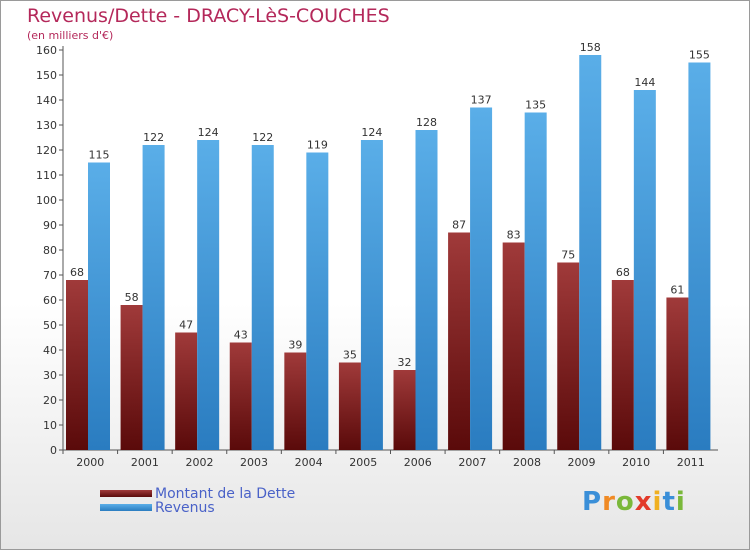 The height and width of the screenshot is (550, 750). I want to click on x-tick-label: 2010, so click(636, 462).